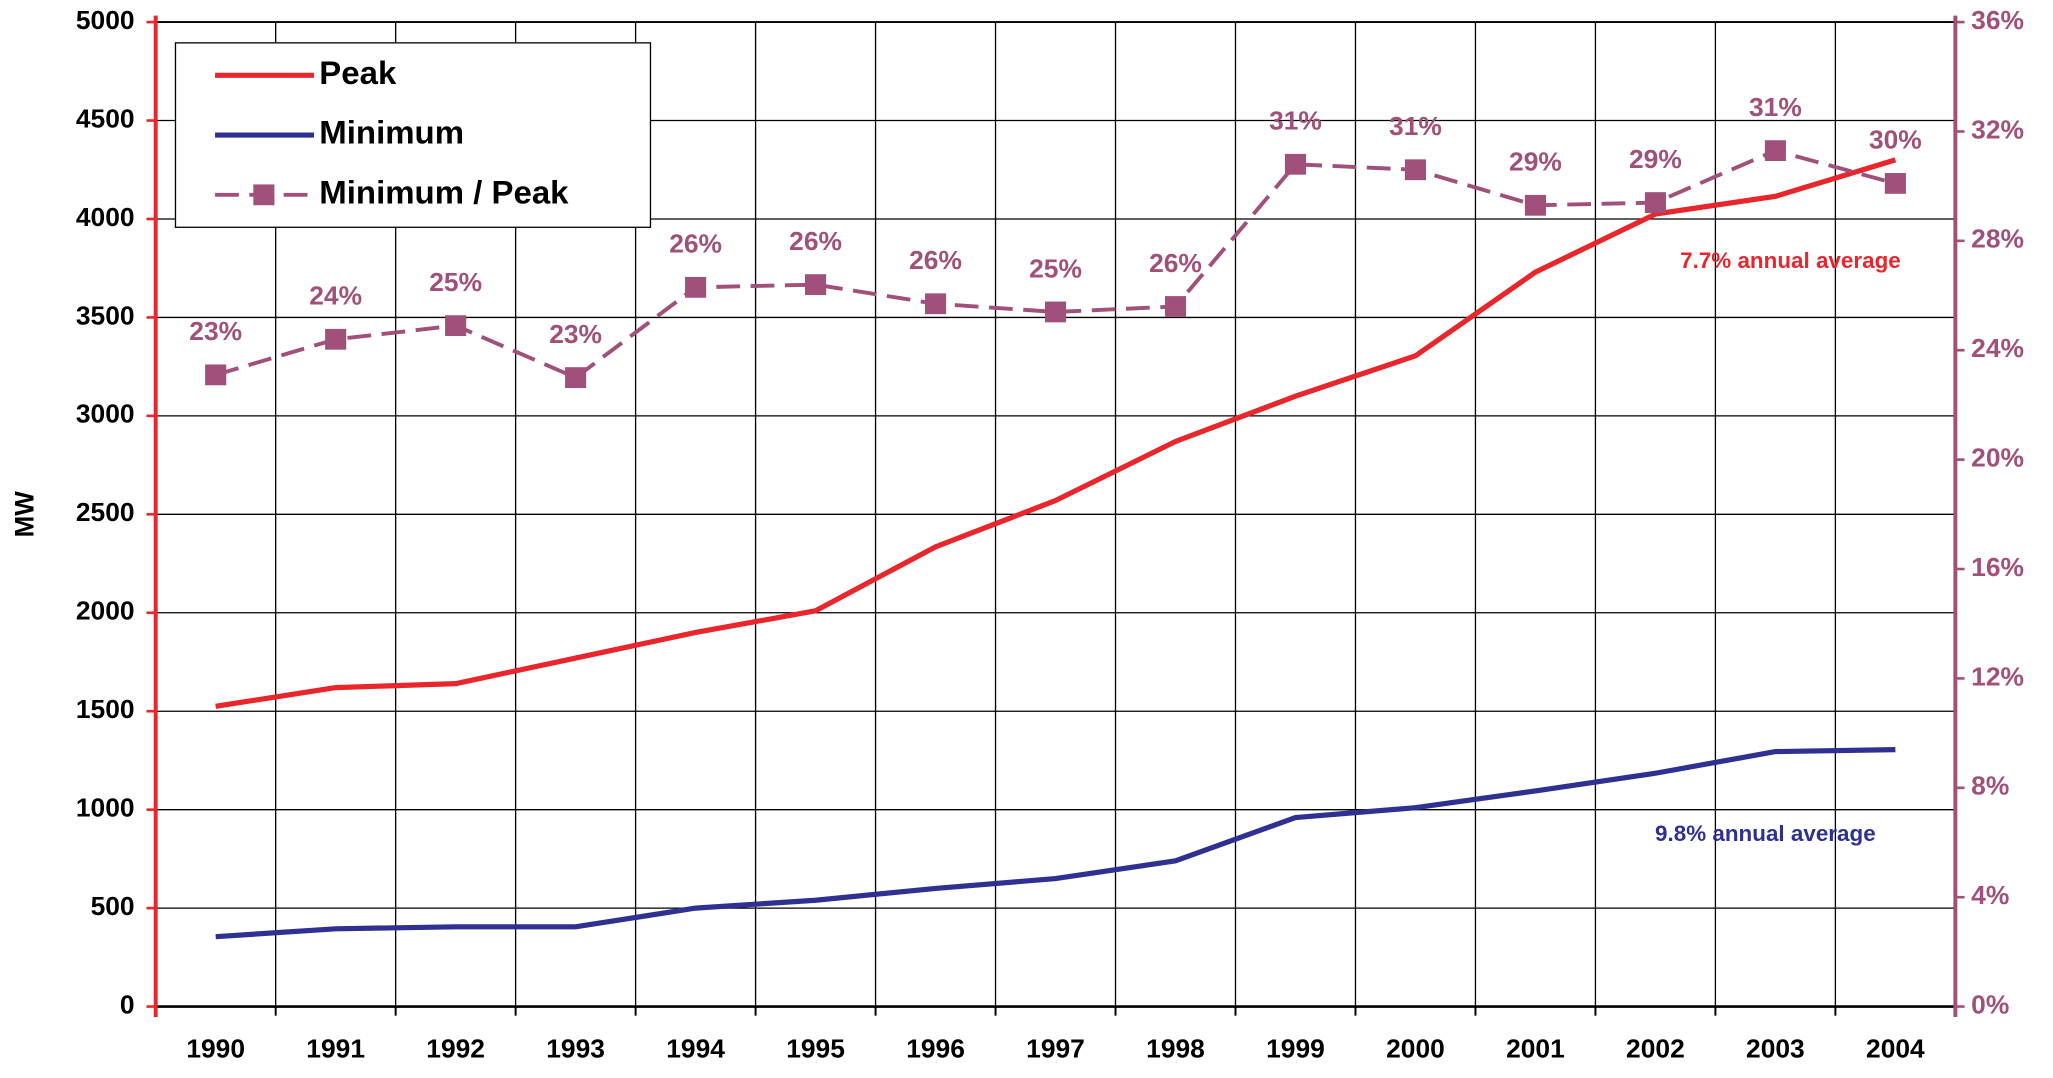  What do you see at coordinates (1997, 20) in the screenshot?
I see `y2-tick-label: 36%` at bounding box center [1997, 20].